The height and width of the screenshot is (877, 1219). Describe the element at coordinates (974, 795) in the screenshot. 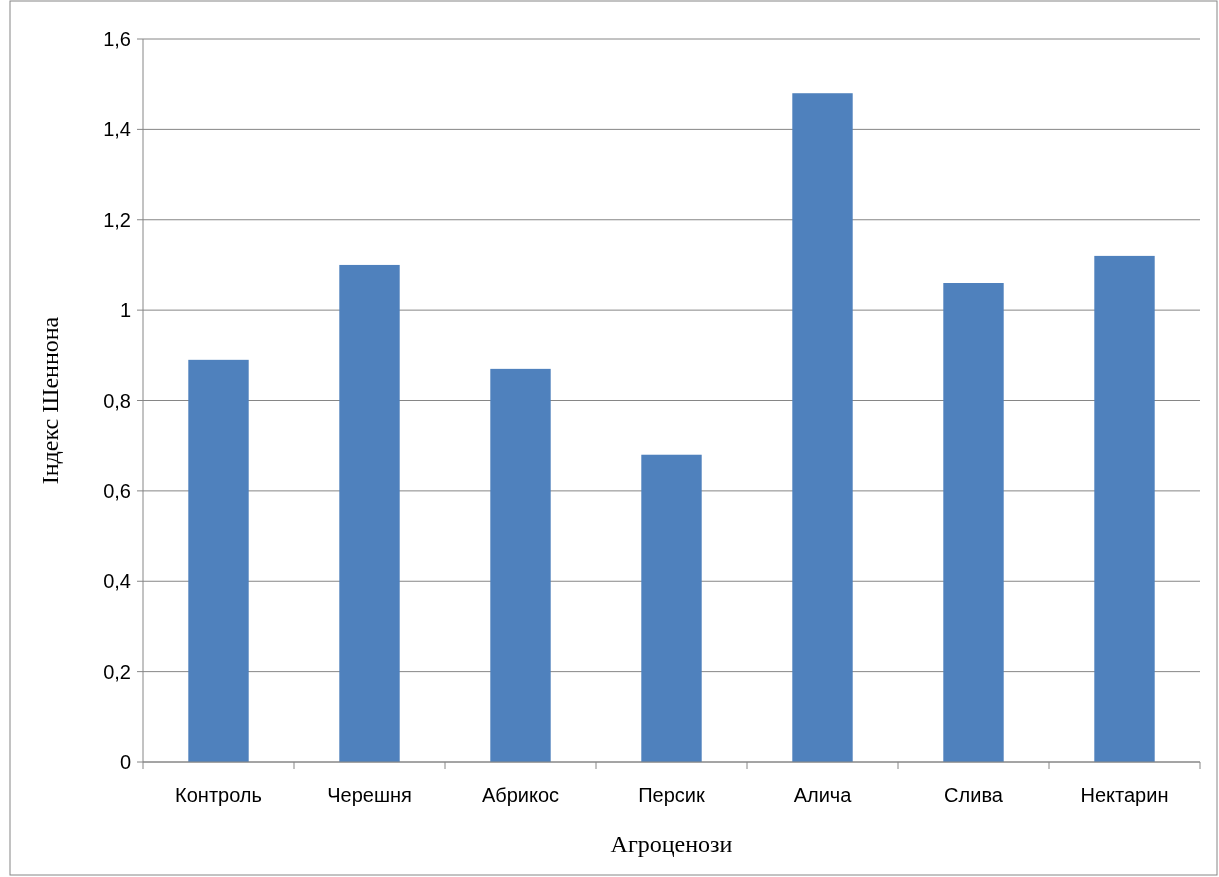

I see `x-tick-label: Слива` at that location.